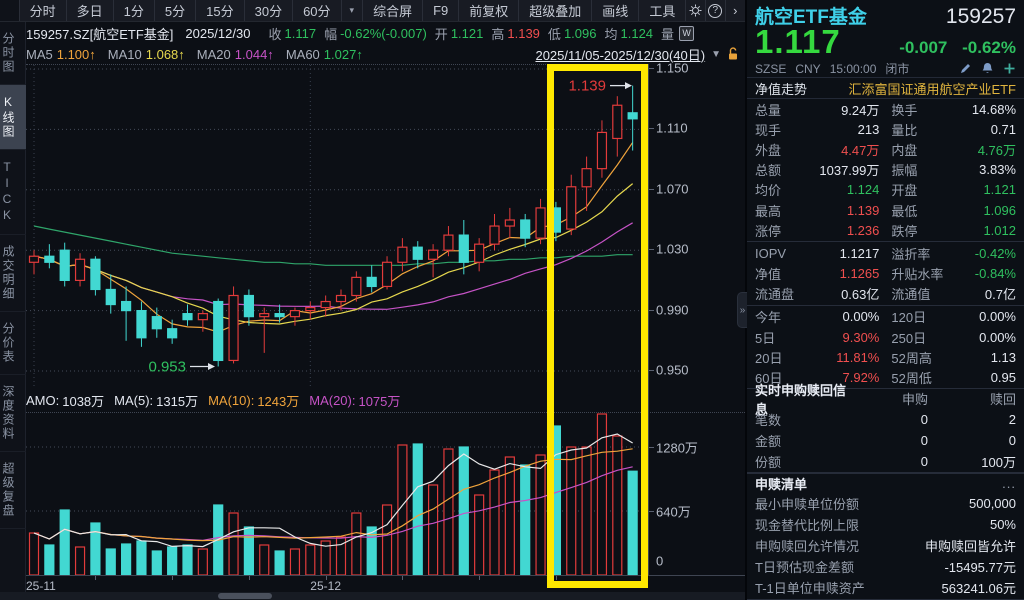  What do you see at coordinates (768, 231) in the screenshot?
I see `quote-label: 涨停` at bounding box center [768, 231].